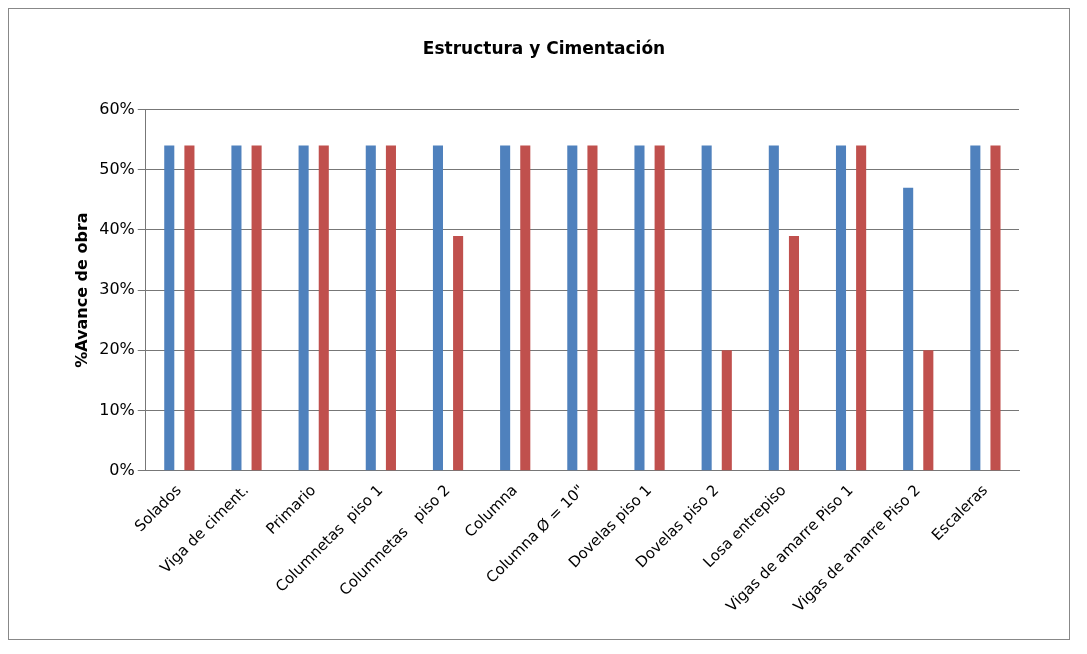 The image size is (1087, 654). Describe the element at coordinates (117, 108) in the screenshot. I see `y-tick-label: 60%` at that location.